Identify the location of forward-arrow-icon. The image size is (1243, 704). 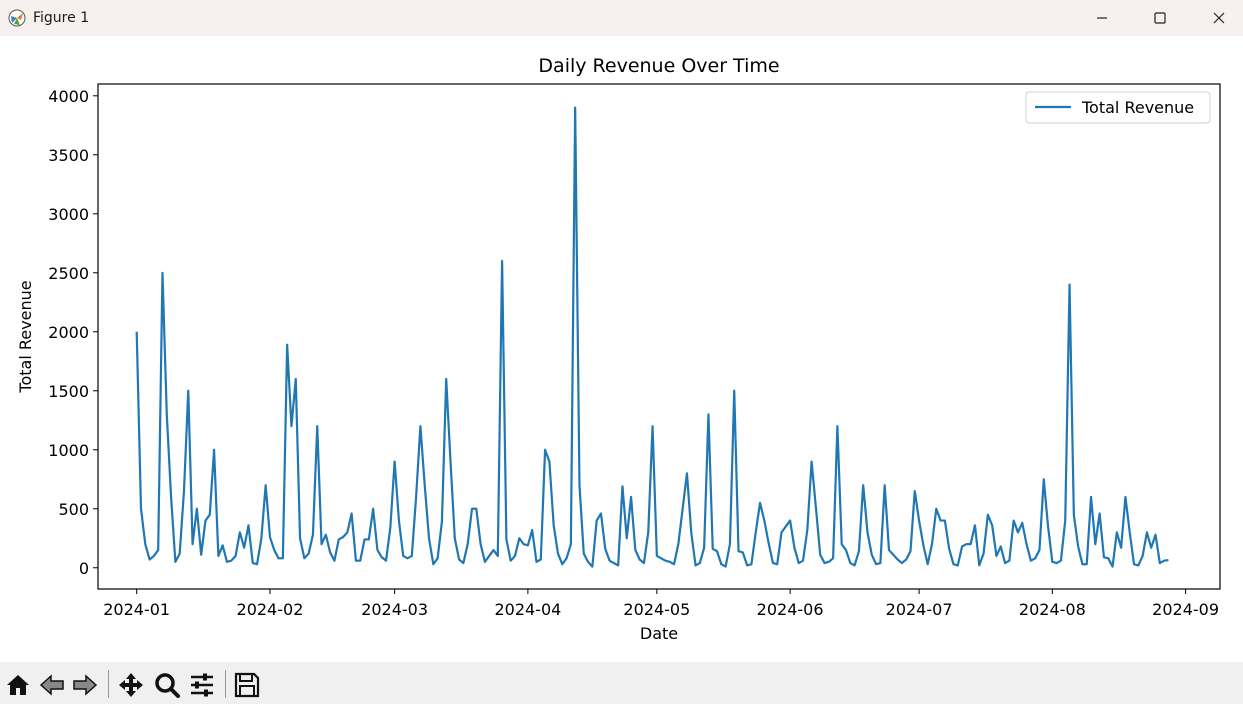
(85, 685).